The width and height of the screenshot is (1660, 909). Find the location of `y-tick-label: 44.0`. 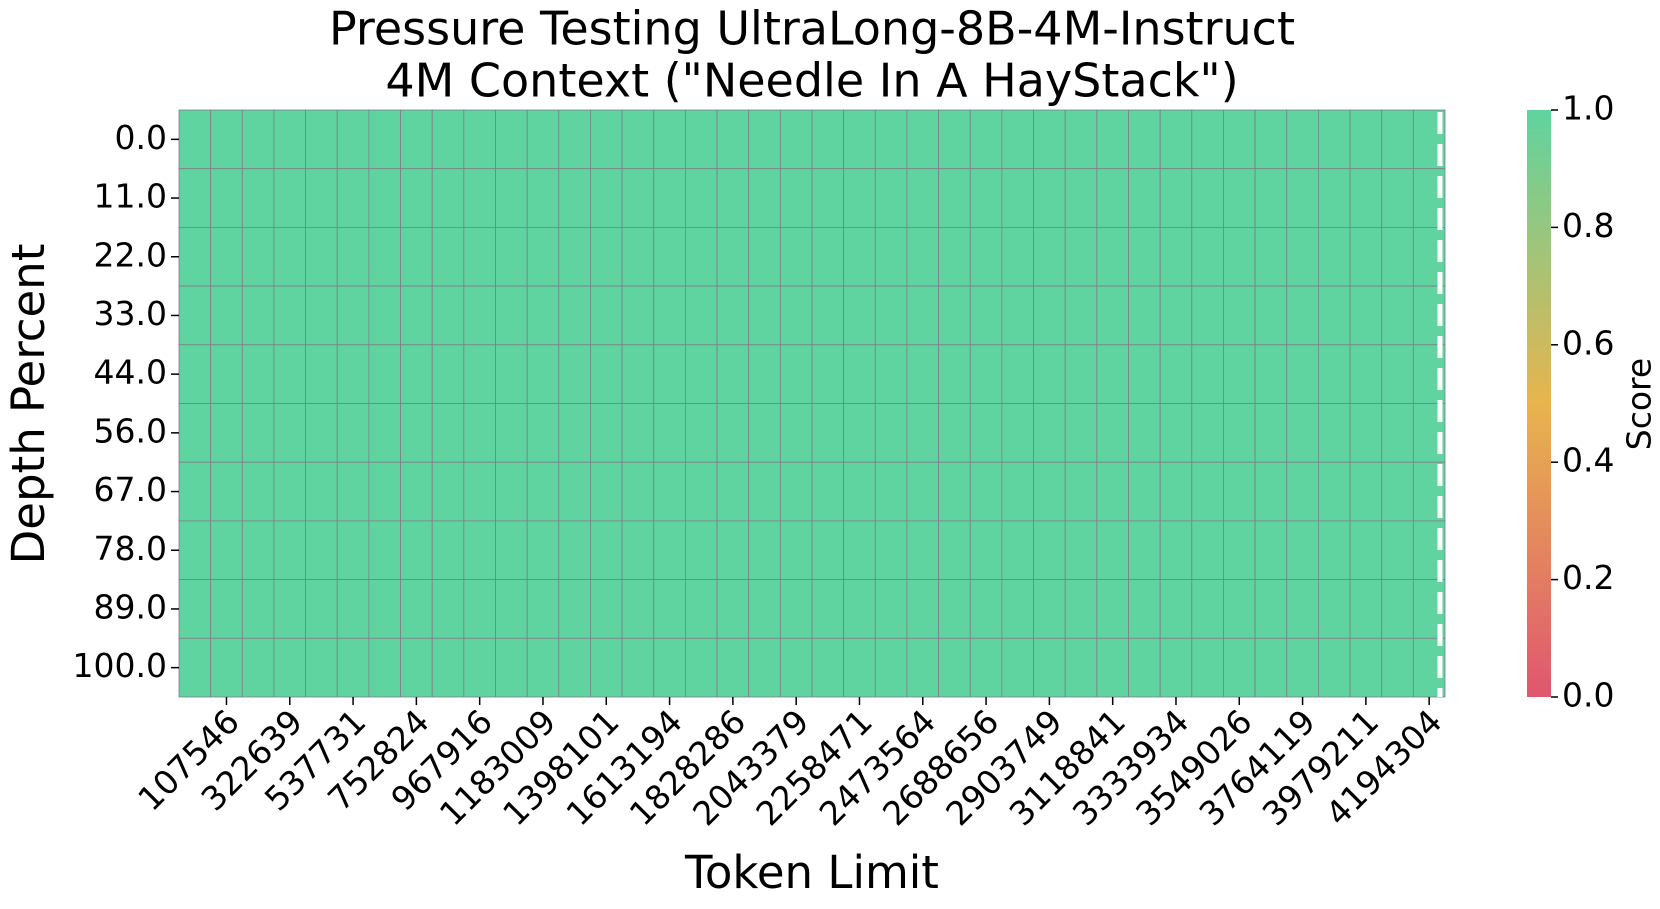

y-tick-label: 44.0 is located at coordinates (130, 372).